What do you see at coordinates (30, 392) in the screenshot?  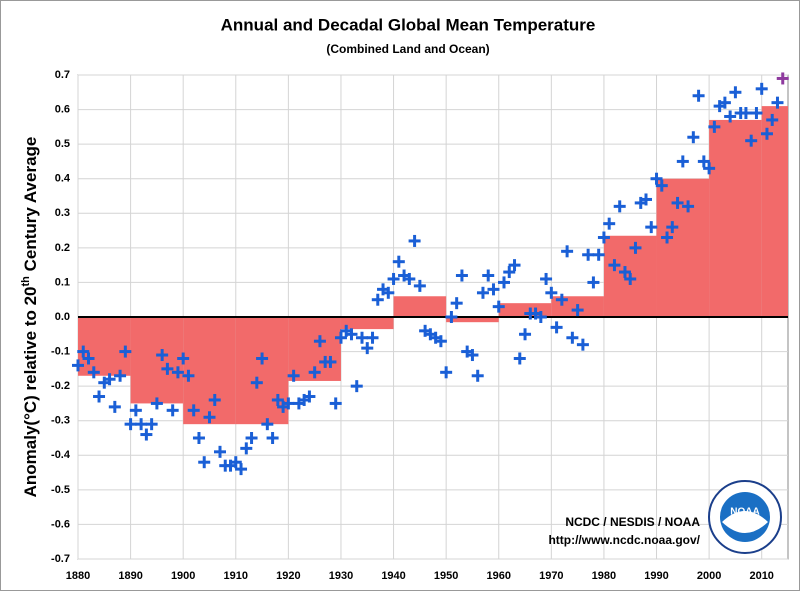 I see `y-label-part: Anomaly(°C) relative to 20` at bounding box center [30, 392].